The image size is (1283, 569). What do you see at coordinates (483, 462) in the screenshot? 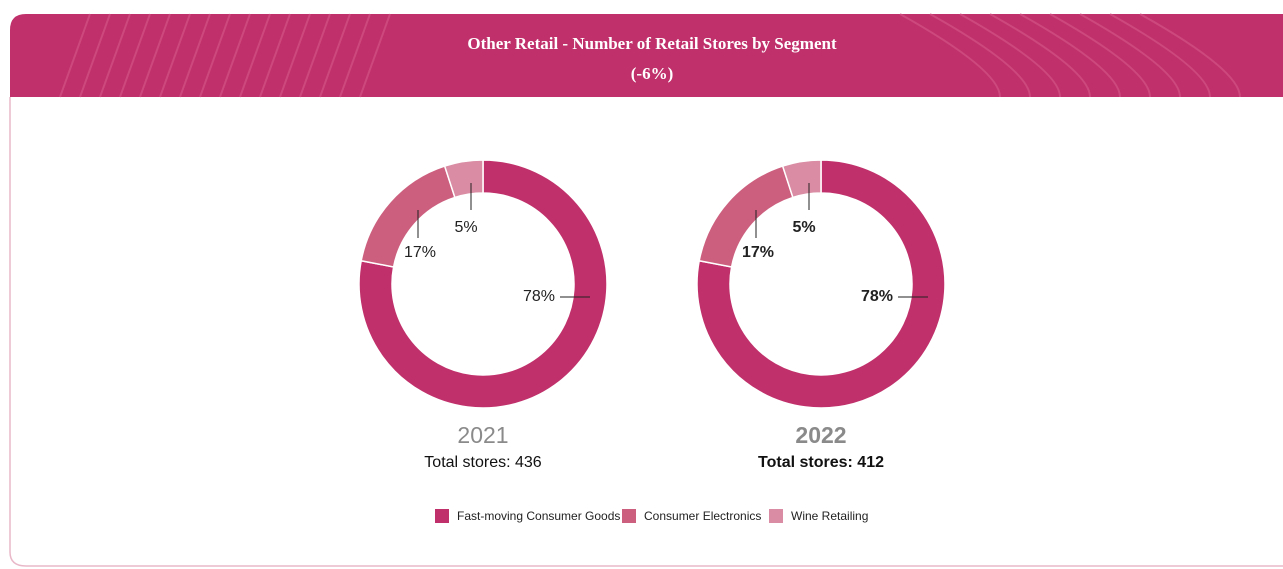
I see `chart-total: Total stores: 436` at bounding box center [483, 462].